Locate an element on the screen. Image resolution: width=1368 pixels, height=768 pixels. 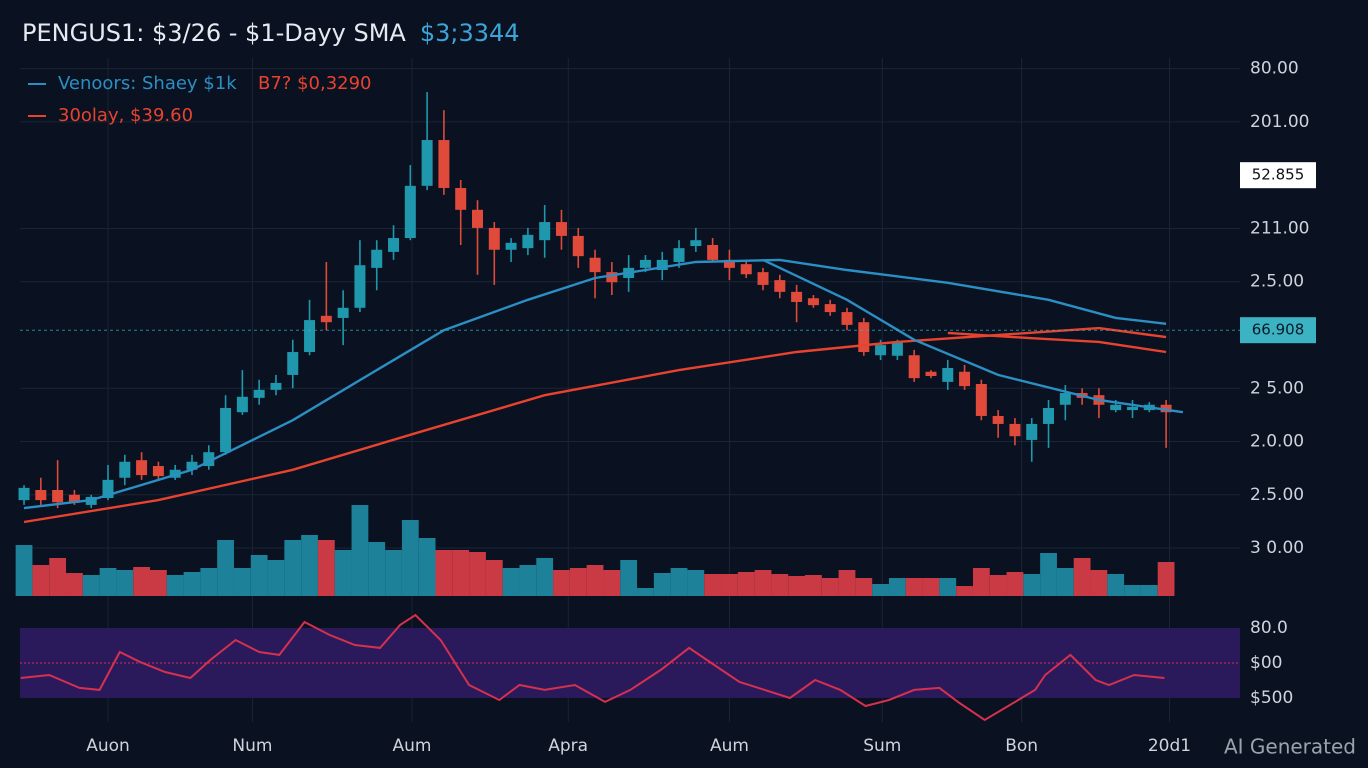
y-tick-label: $00 is located at coordinates (1266, 663).